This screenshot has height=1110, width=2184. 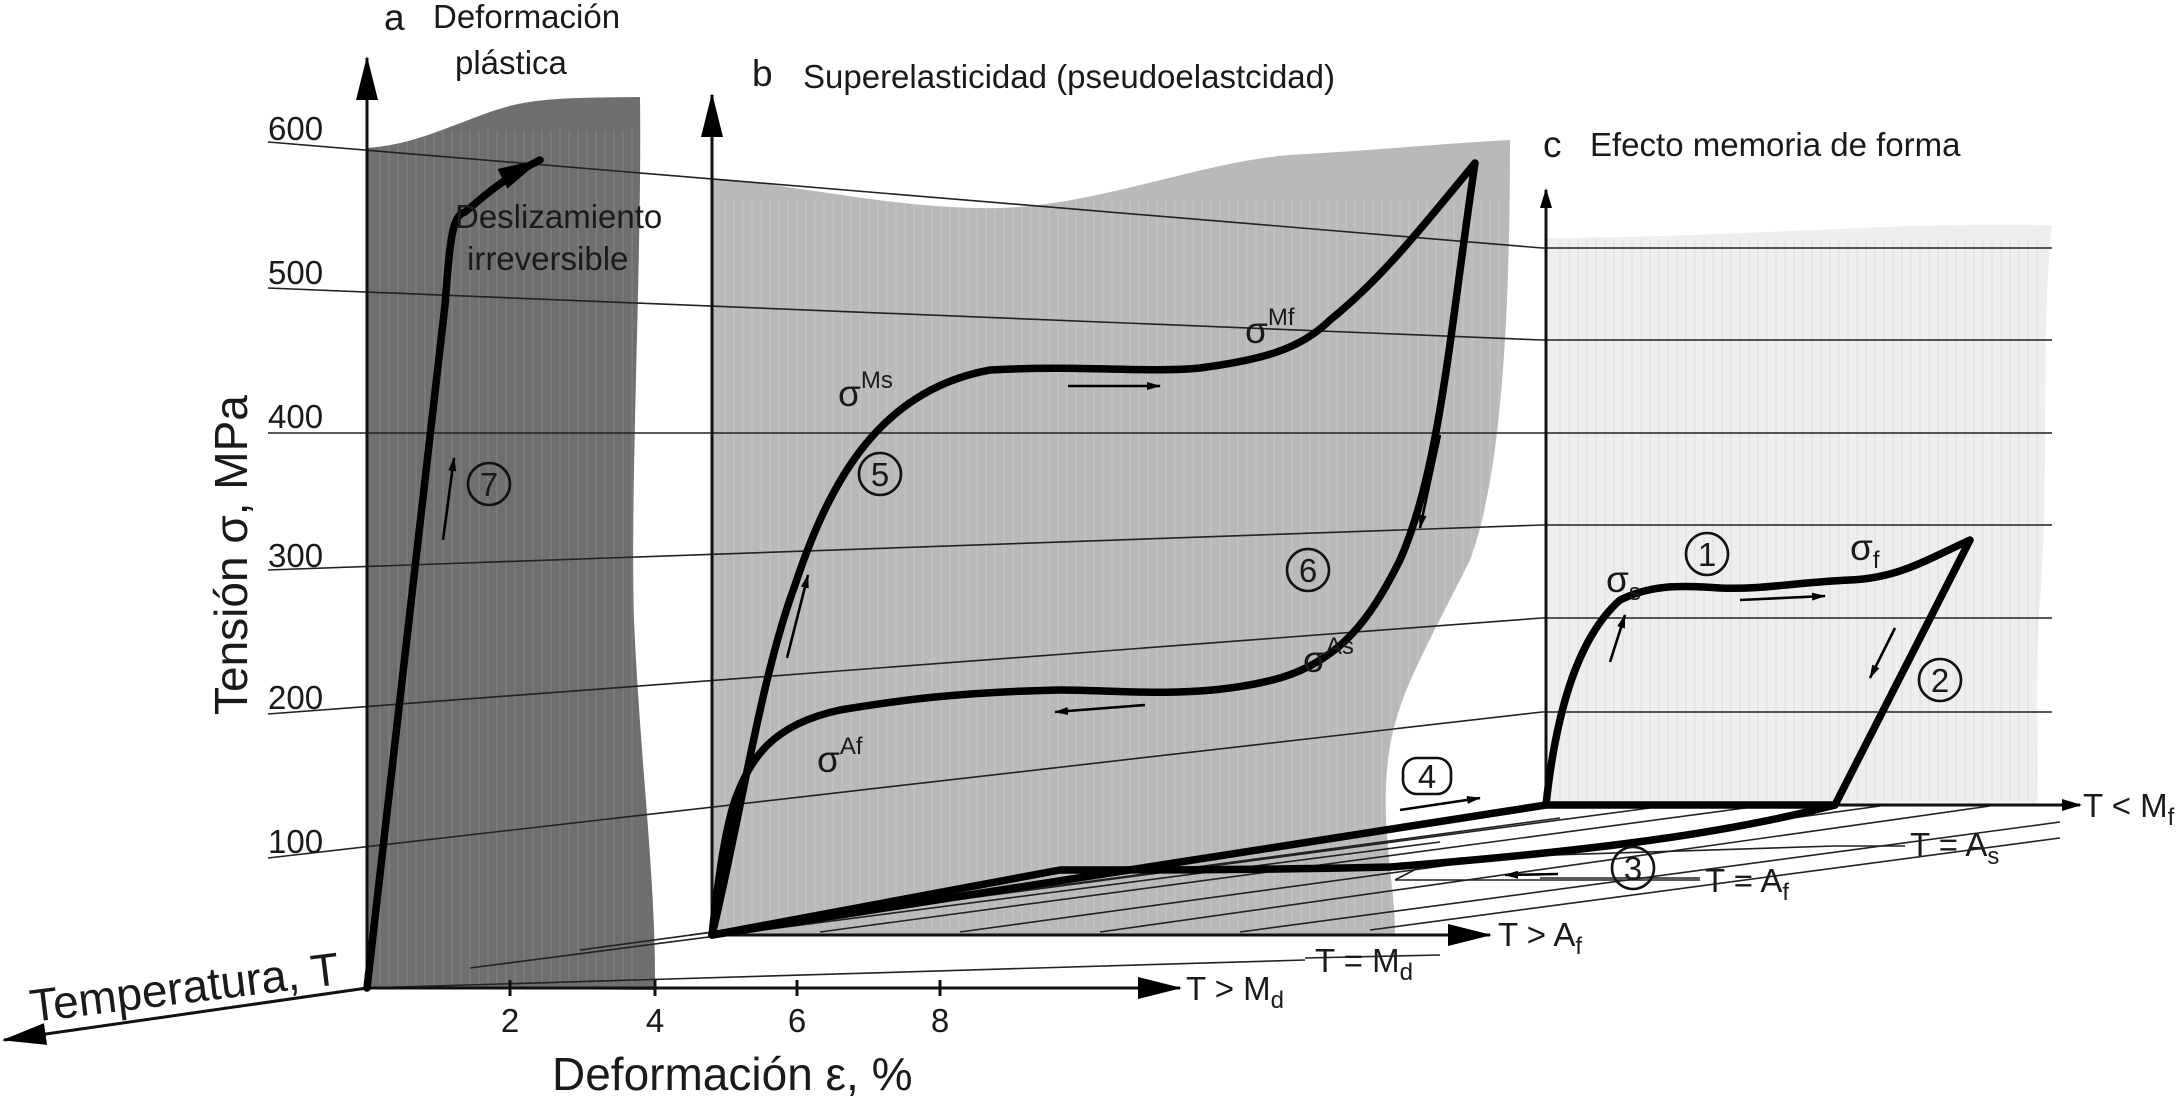 What do you see at coordinates (547, 258) in the screenshot?
I see `slip-annotation-line2: irreversible` at bounding box center [547, 258].